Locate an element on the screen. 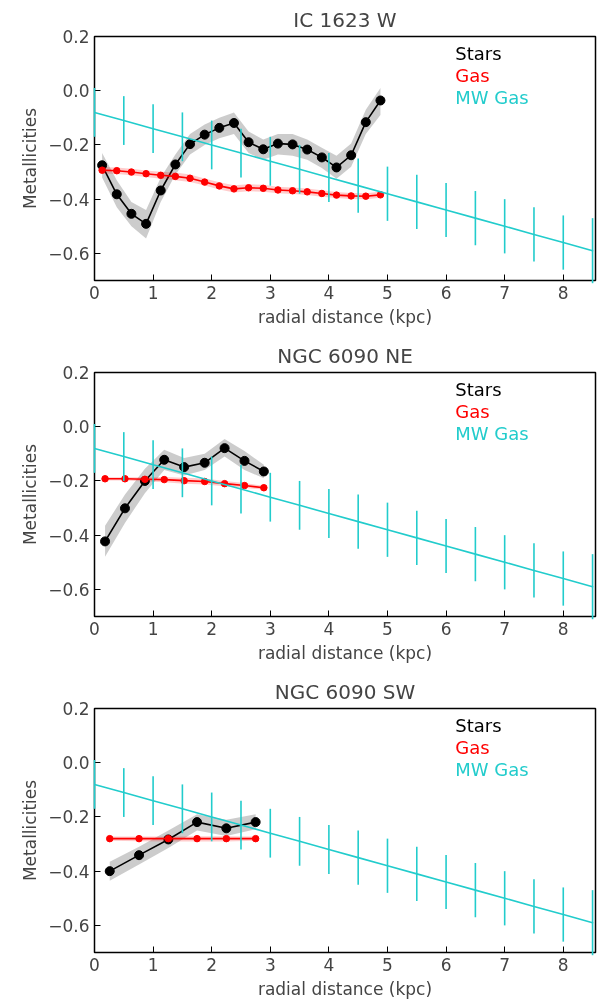  chart-title: IC 1623 W is located at coordinates (345, 19).